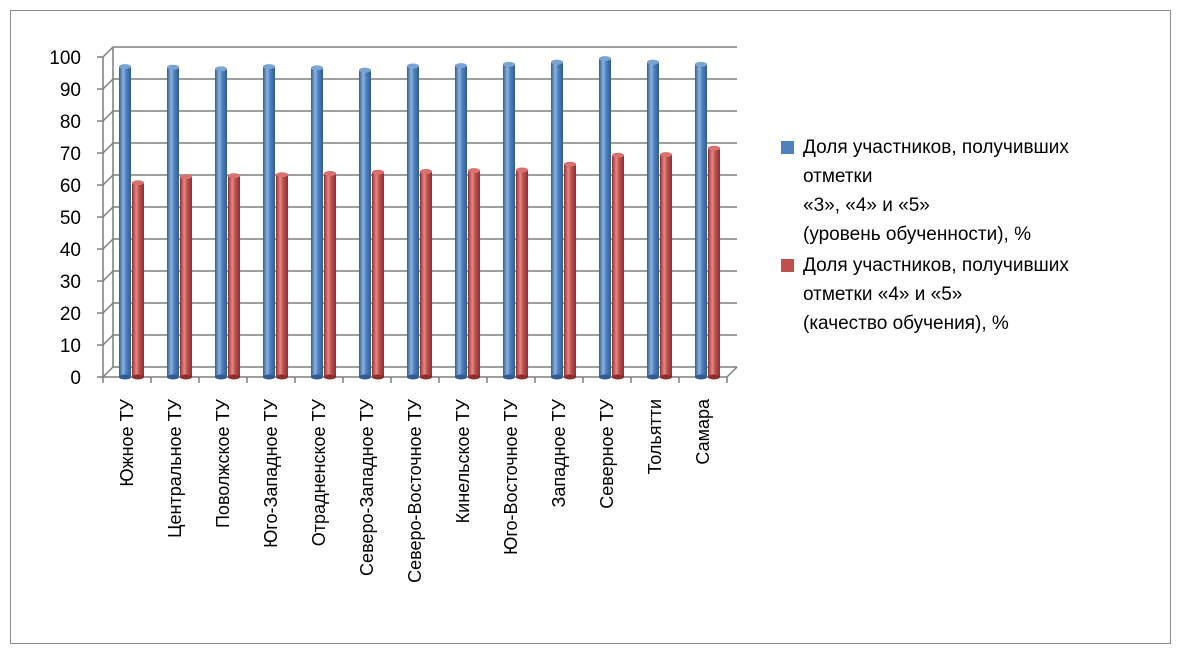 The width and height of the screenshot is (1179, 652). Describe the element at coordinates (559, 452) in the screenshot. I see `x-category-label: Западное ТУ` at that location.